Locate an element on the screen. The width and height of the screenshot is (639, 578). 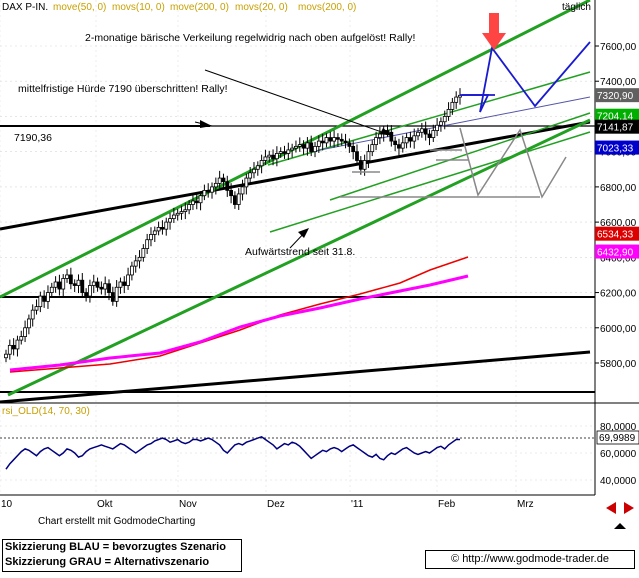
scroll-right-icon is located at coordinates (629, 508).